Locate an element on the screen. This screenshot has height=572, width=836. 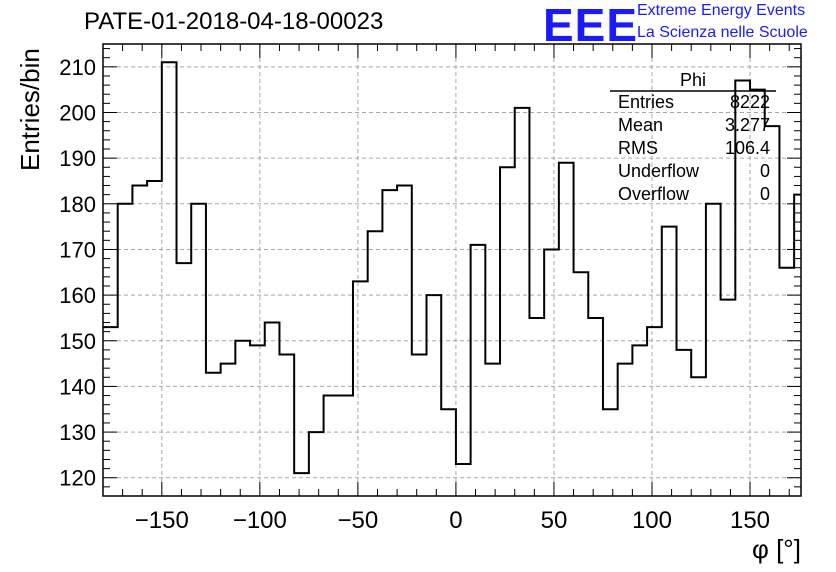
stats-key: Entries is located at coordinates (646, 102).